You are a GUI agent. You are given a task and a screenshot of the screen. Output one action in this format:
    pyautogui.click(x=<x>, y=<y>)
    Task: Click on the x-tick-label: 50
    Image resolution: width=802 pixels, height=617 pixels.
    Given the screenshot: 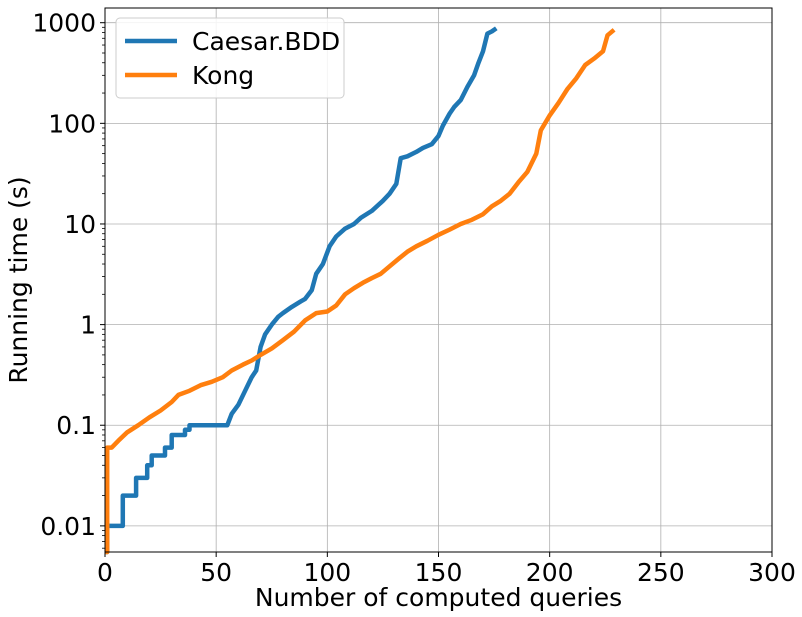 What is the action you would take?
    pyautogui.click(x=216, y=572)
    